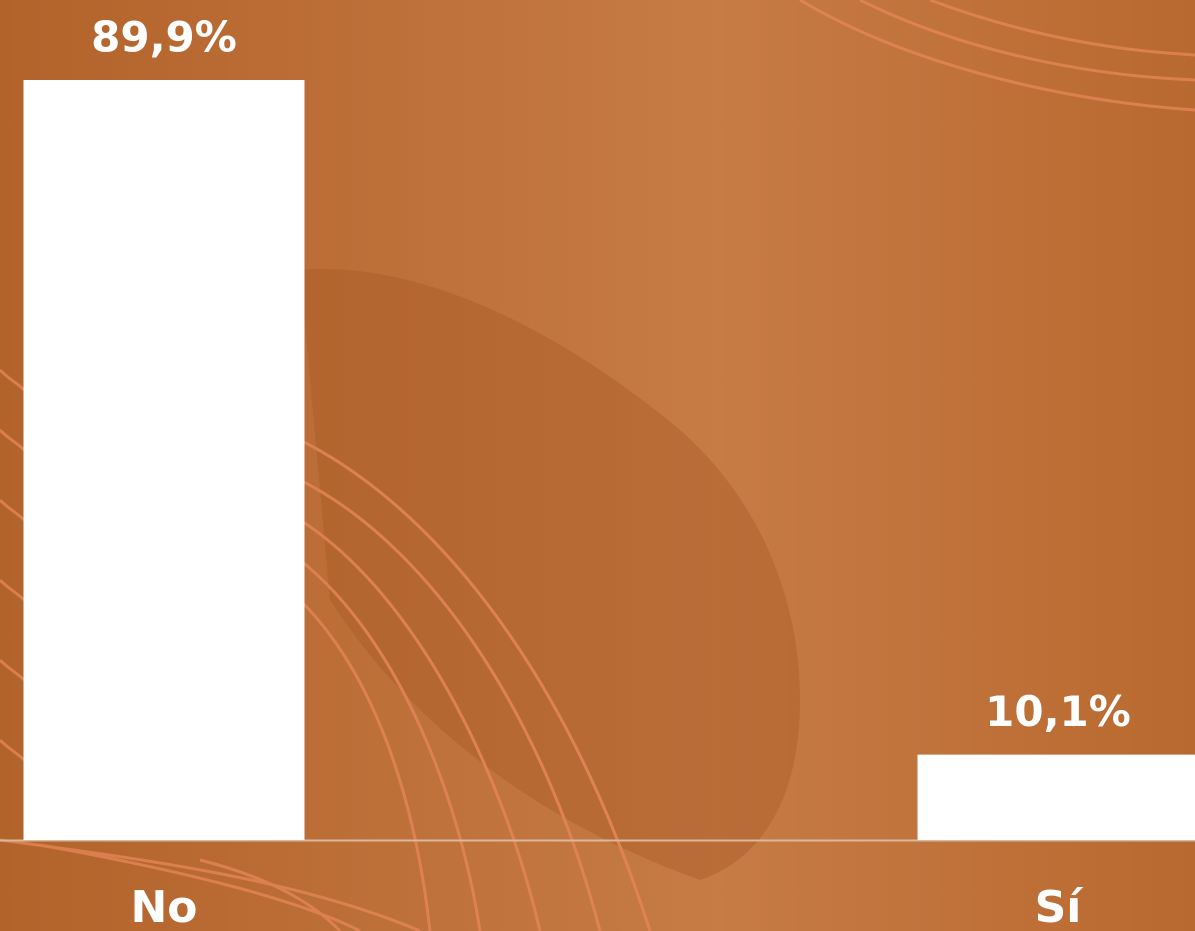  What do you see at coordinates (164, 37) in the screenshot?
I see `value-label: 89,9%` at bounding box center [164, 37].